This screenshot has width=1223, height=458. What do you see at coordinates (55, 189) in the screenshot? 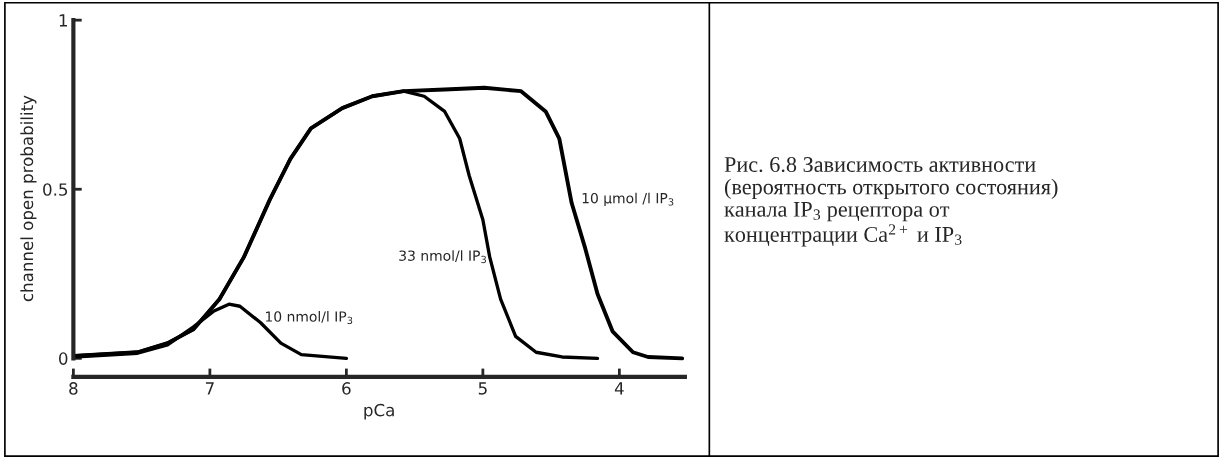
I see `y-tick-label: 0.5` at bounding box center [55, 189].